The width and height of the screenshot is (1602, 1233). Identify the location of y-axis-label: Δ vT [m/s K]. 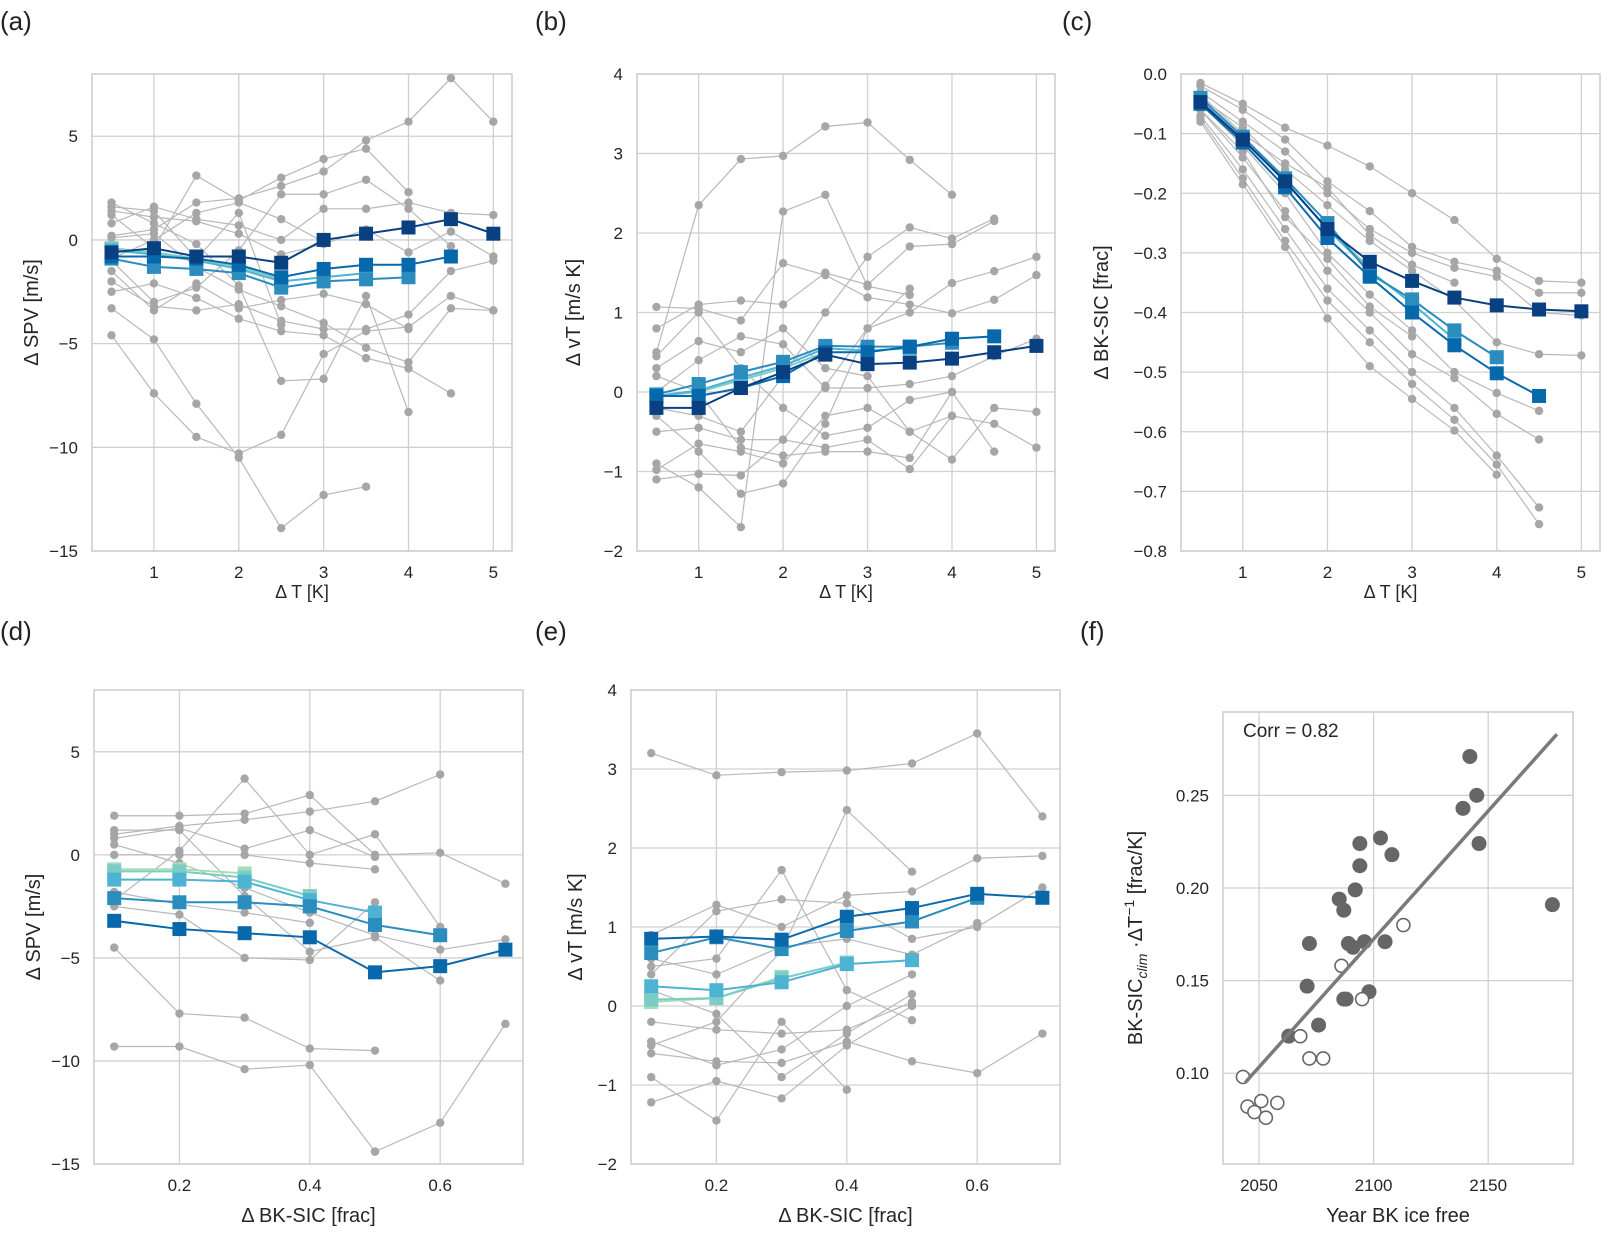
(574, 312).